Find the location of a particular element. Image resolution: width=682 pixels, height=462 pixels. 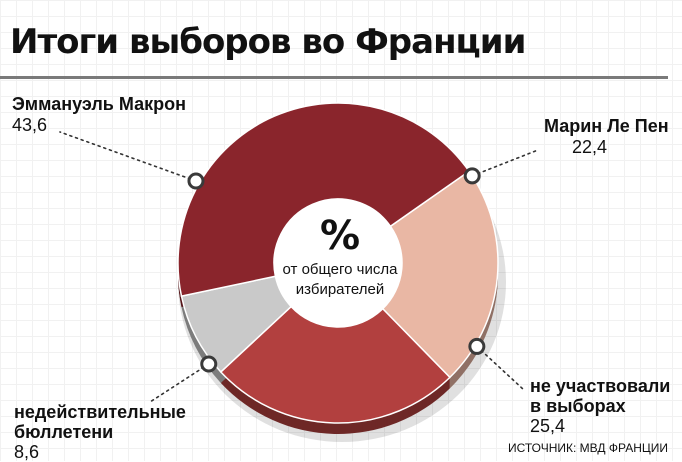

label-abstained-line1: не участвовали is located at coordinates (600, 386).